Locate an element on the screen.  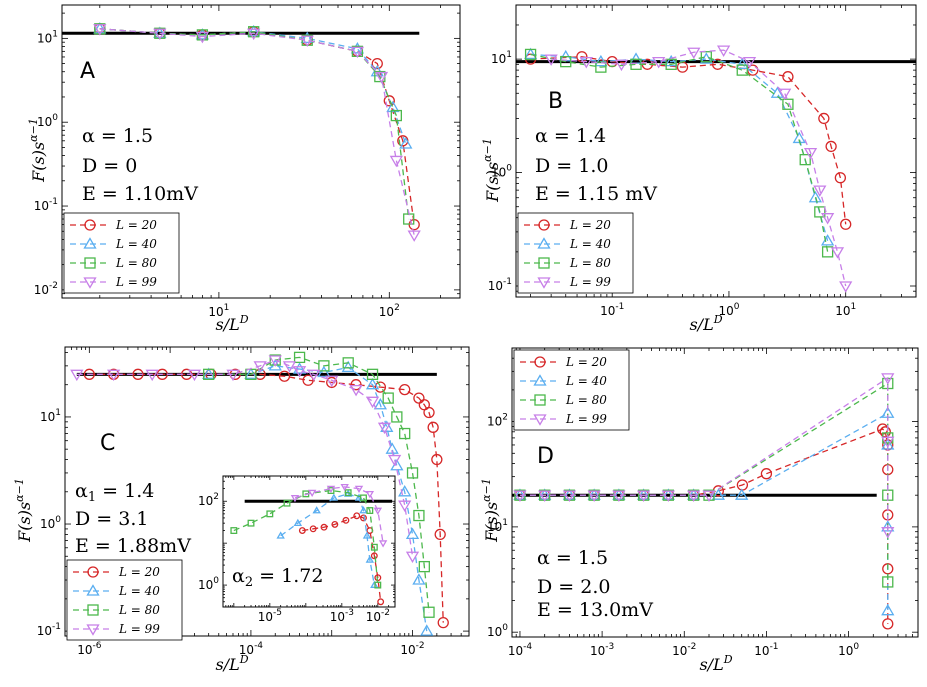
legend-label: L = 40 is located at coordinates (139, 591).